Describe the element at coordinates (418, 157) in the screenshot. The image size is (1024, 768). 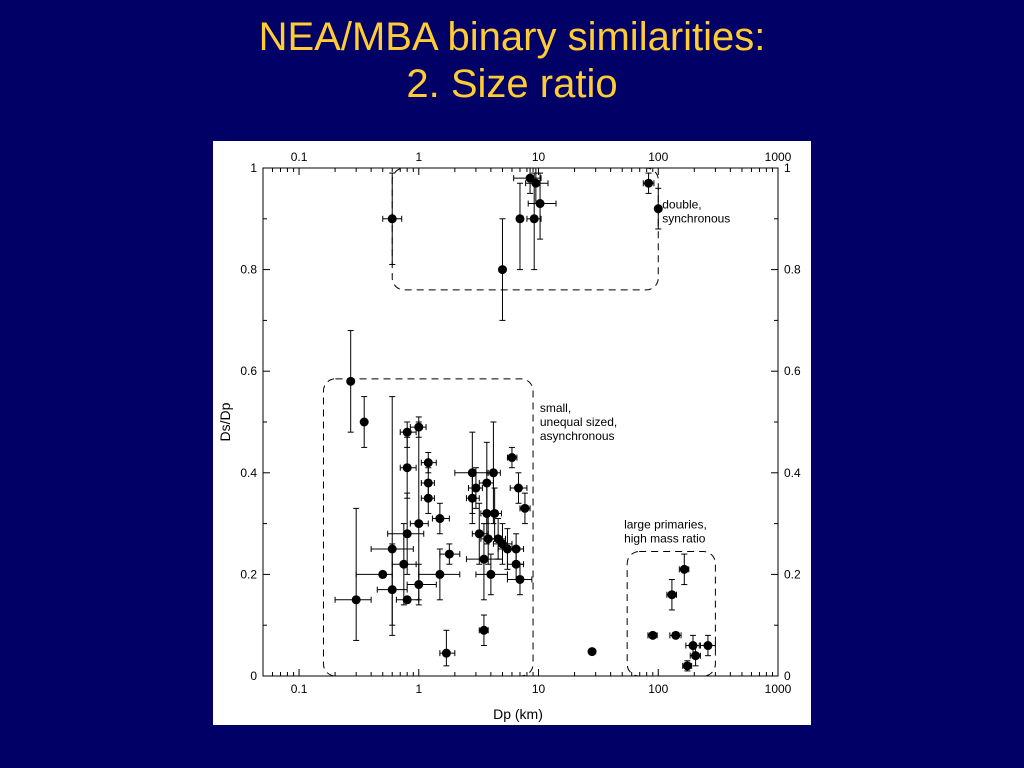
I see `x-tick-label-top: 1` at that location.